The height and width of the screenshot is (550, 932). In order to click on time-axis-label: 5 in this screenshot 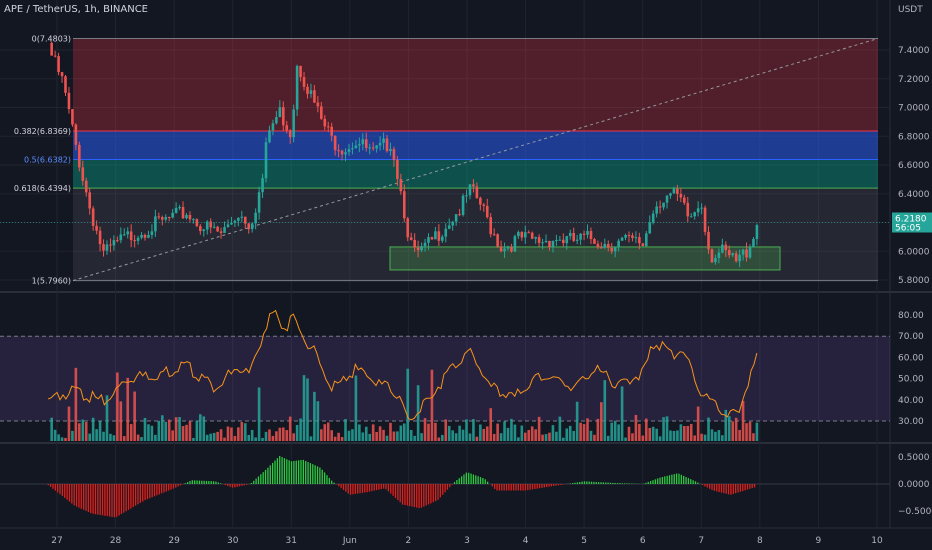, I will do `click(584, 541)`.